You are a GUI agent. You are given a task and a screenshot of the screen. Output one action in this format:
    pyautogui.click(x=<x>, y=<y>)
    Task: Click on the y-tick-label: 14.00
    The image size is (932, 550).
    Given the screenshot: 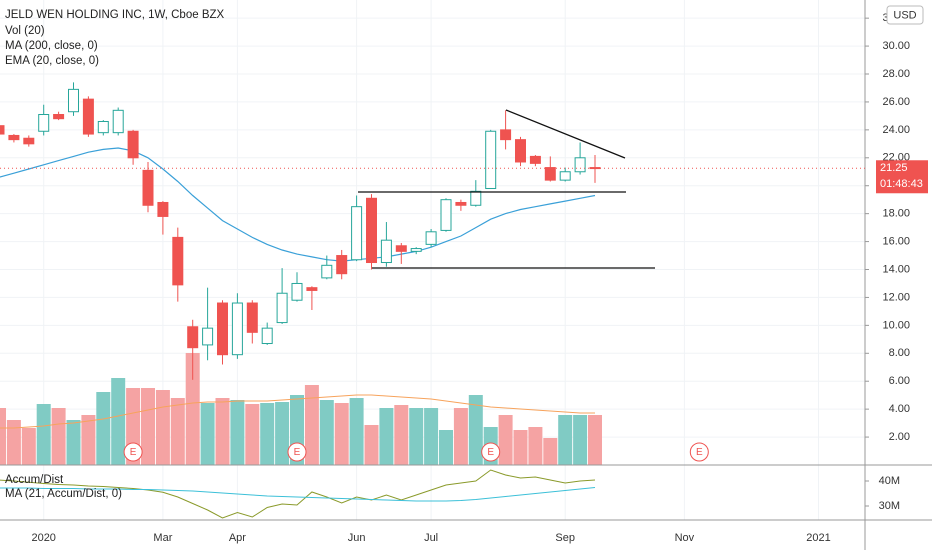 What is the action you would take?
    pyautogui.click(x=896, y=269)
    